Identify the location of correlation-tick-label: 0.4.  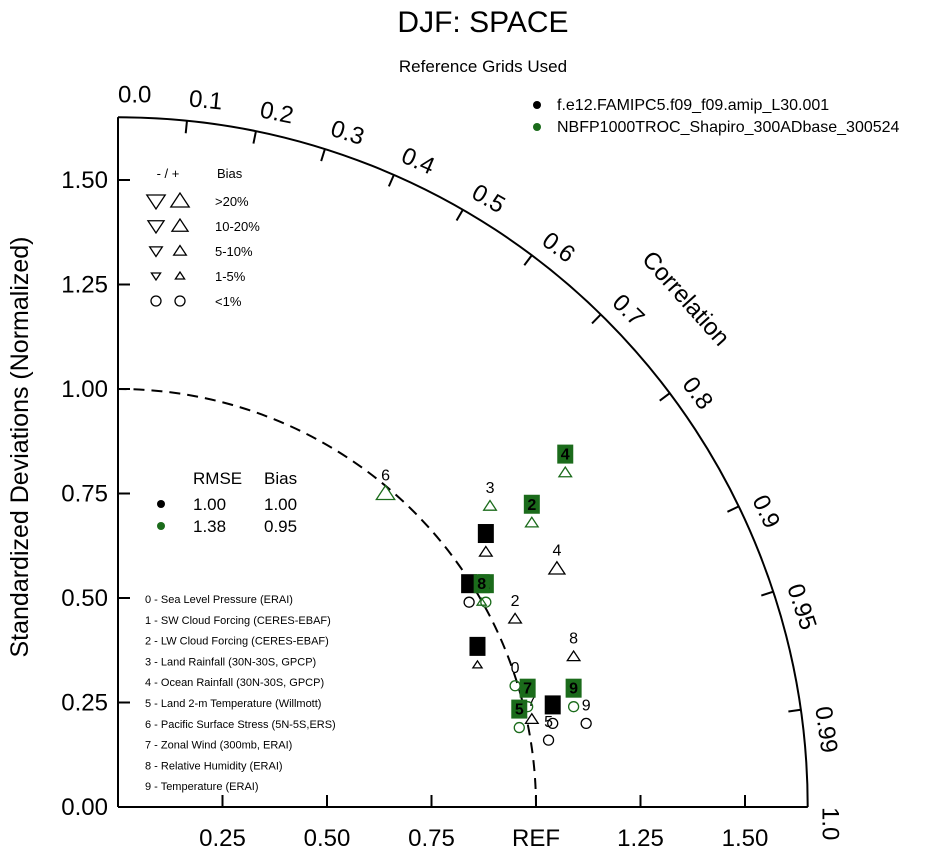
(417, 161).